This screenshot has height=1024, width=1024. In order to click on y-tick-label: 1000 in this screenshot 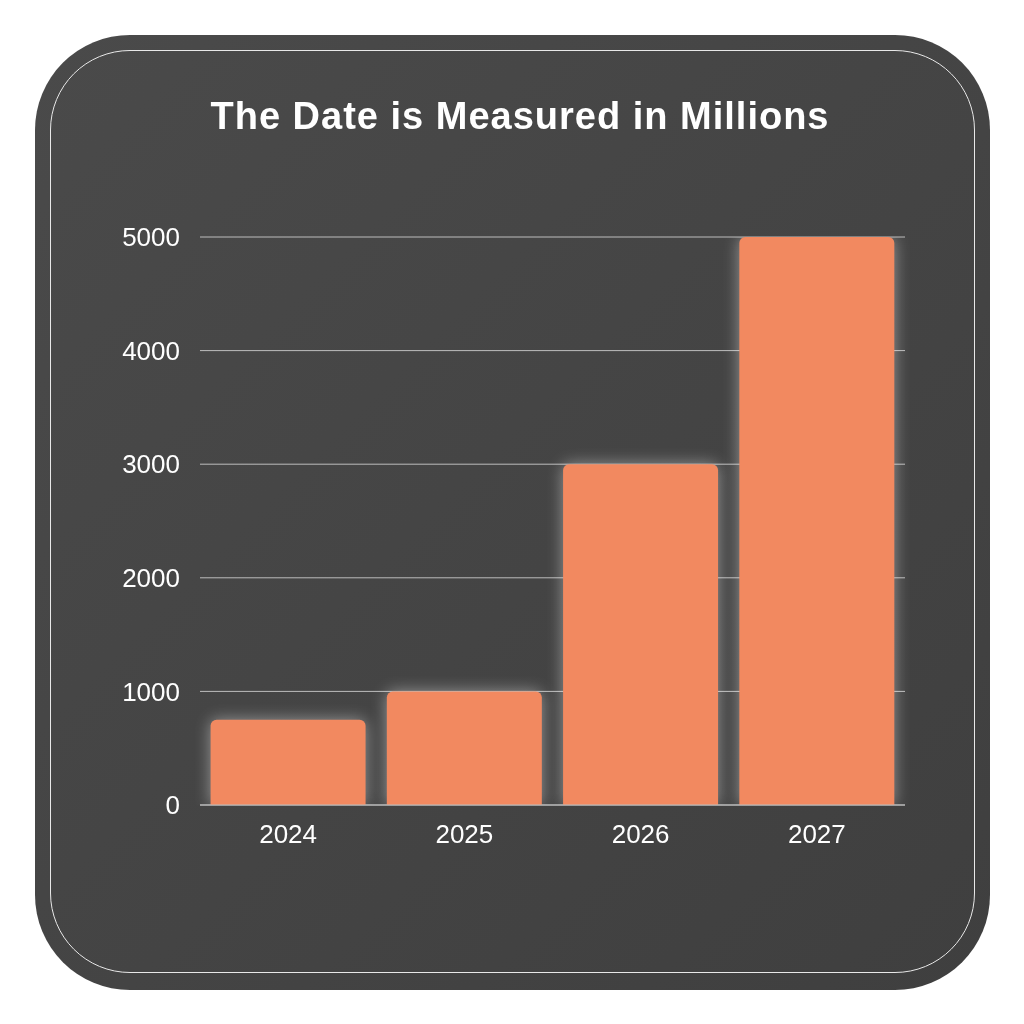, I will do `click(151, 691)`.